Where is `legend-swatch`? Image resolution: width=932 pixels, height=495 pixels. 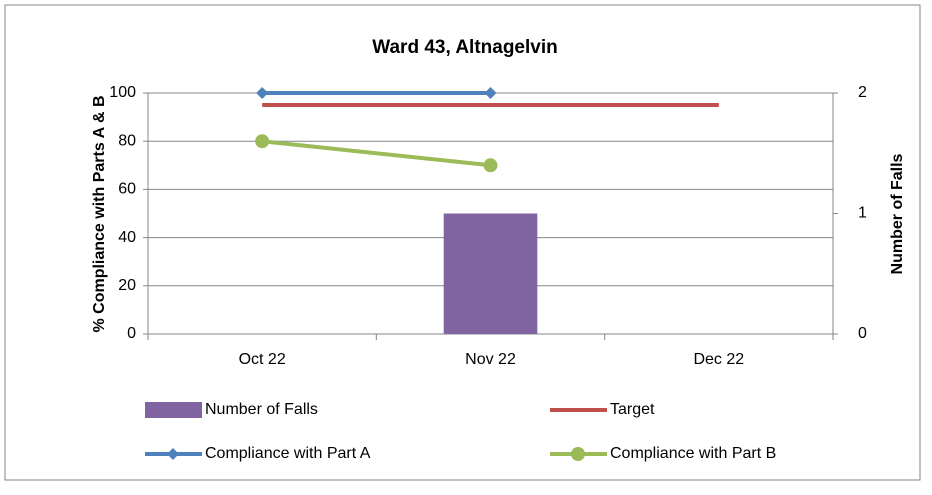 legend-swatch is located at coordinates (173, 410).